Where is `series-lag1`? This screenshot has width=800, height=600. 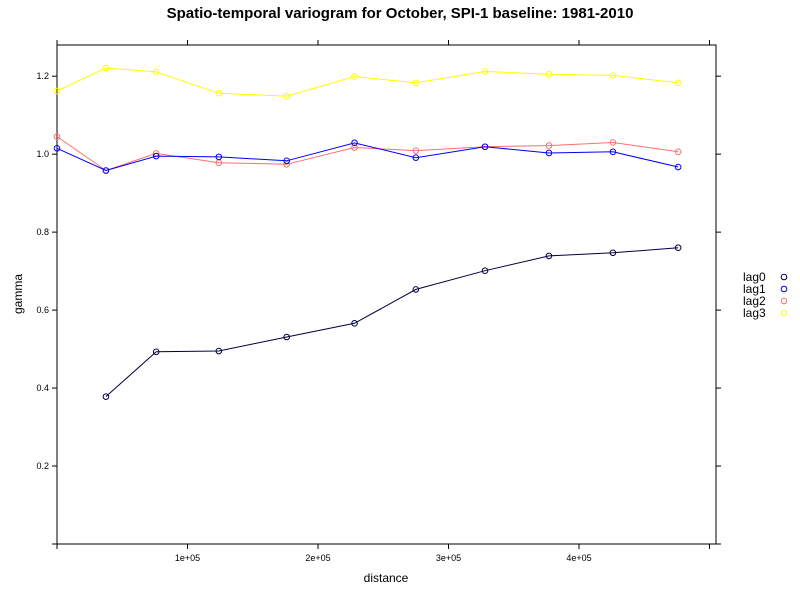 series-lag1 is located at coordinates (367, 156).